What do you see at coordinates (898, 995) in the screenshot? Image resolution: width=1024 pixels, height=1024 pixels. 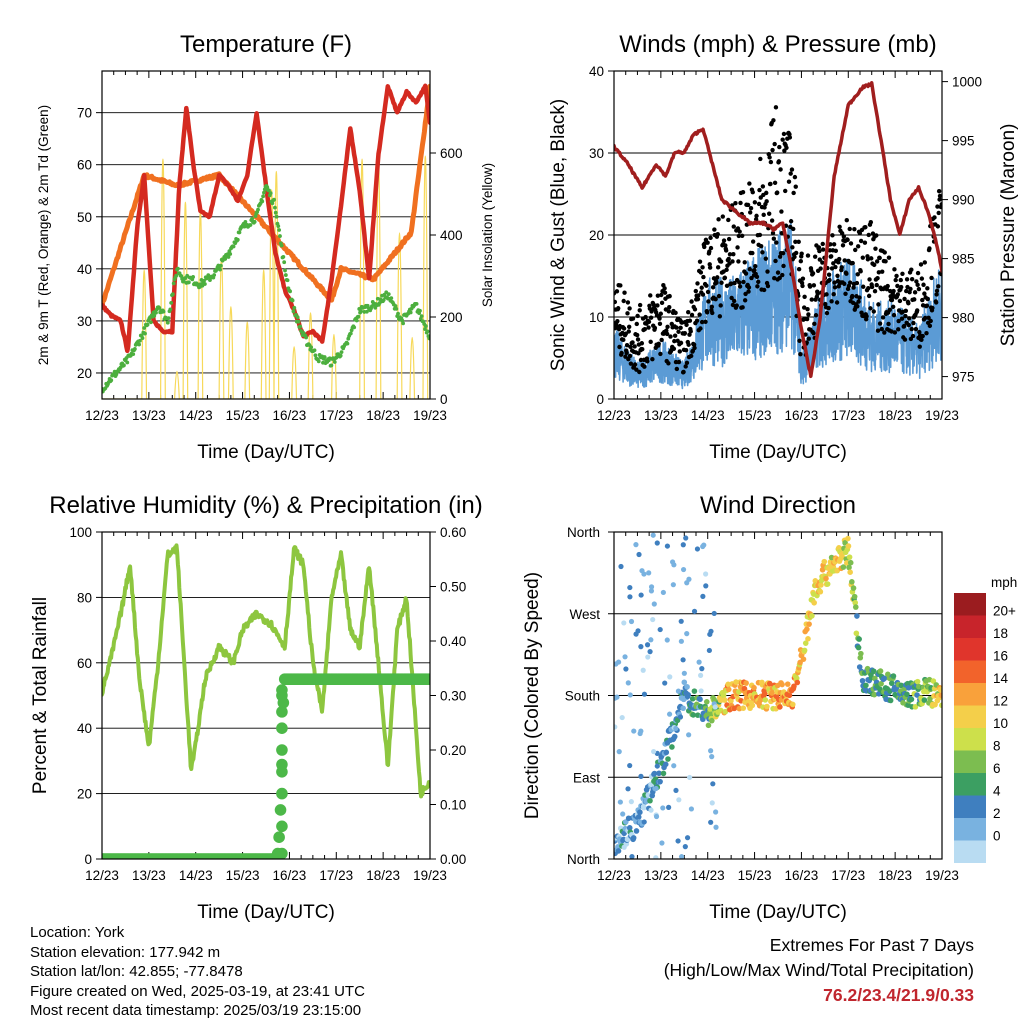 I see `extremes-values: 76.2/23.4/21.9/0.33` at bounding box center [898, 995].